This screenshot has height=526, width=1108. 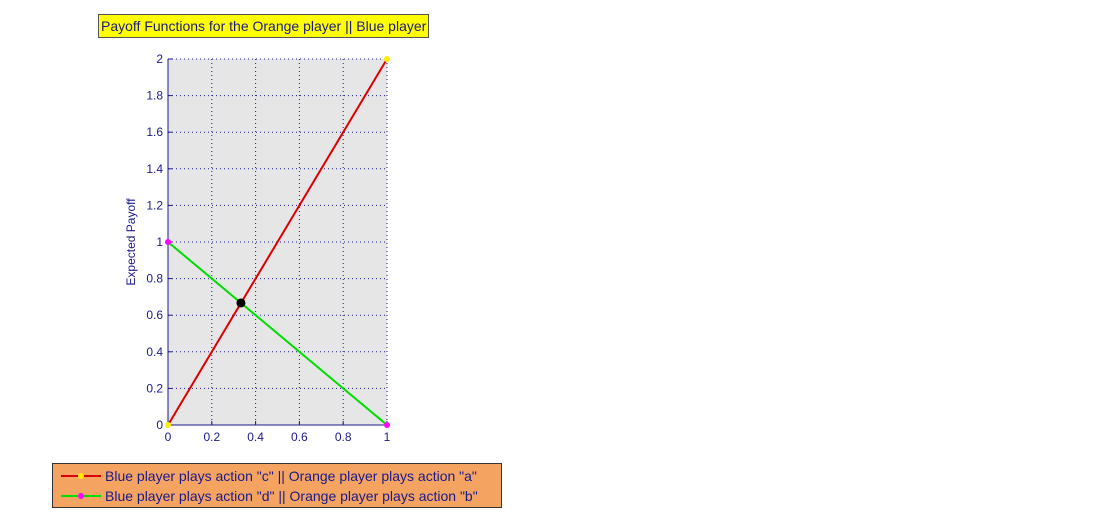 I want to click on y-tick-label: 1.8, so click(x=154, y=96).